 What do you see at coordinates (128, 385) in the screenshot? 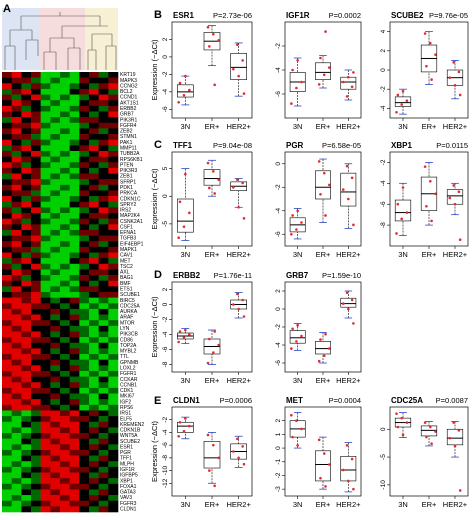
I see `gene-label: CCNB1` at bounding box center [128, 385].